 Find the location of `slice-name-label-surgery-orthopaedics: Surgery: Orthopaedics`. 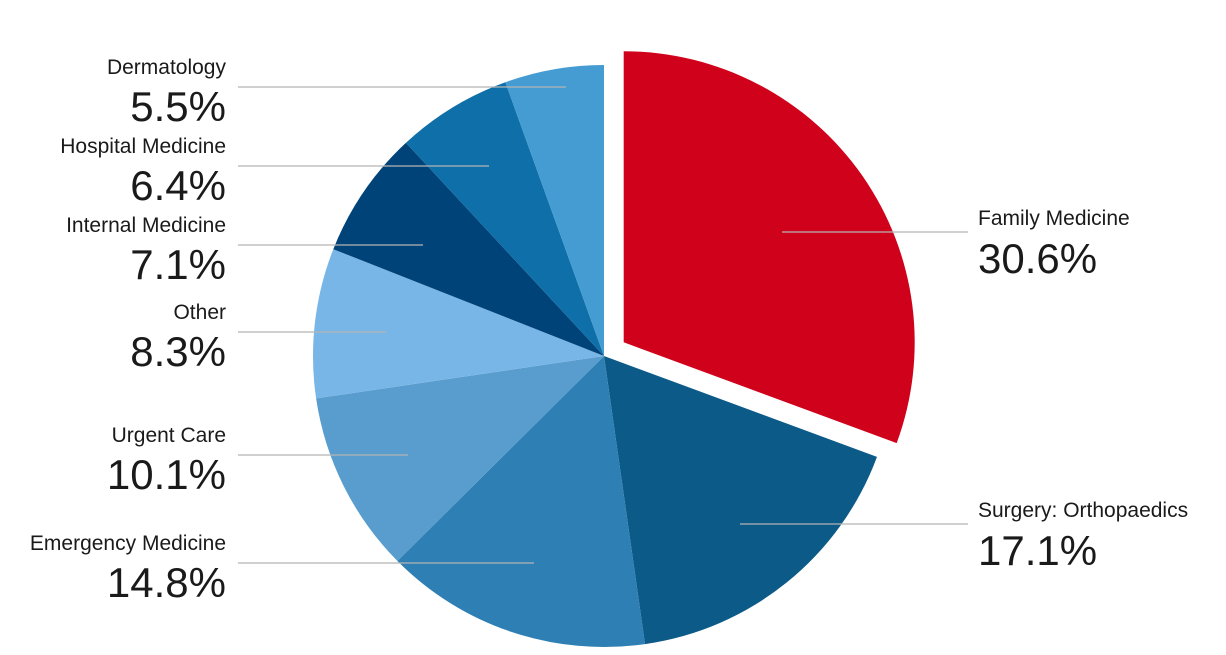

slice-name-label-surgery-orthopaedics: Surgery: Orthopaedics is located at coordinates (1083, 510).